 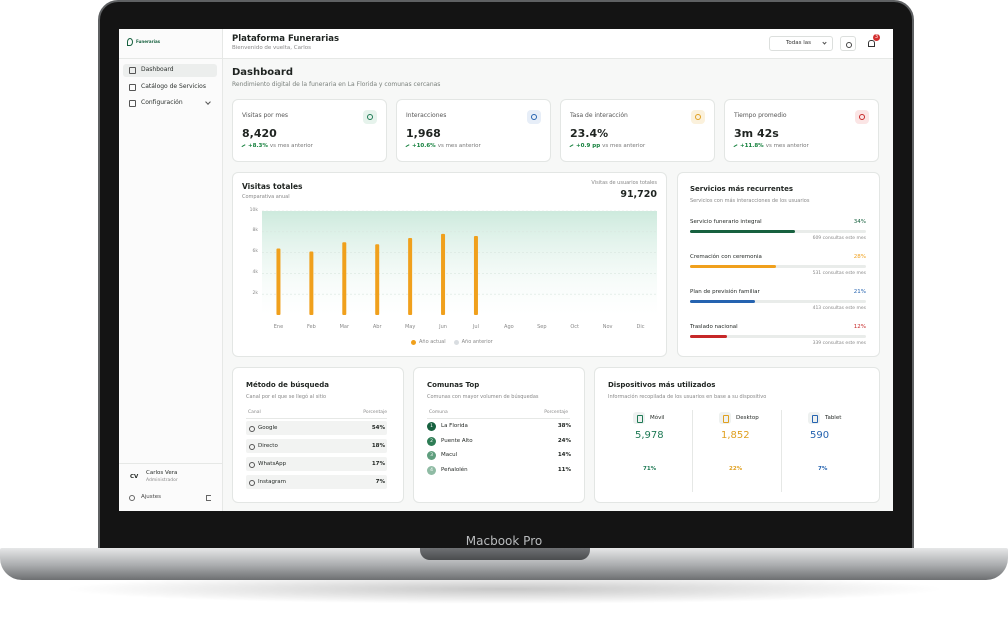 What do you see at coordinates (742, 189) in the screenshot?
I see `card-title: Servicios más recurrentes` at bounding box center [742, 189].